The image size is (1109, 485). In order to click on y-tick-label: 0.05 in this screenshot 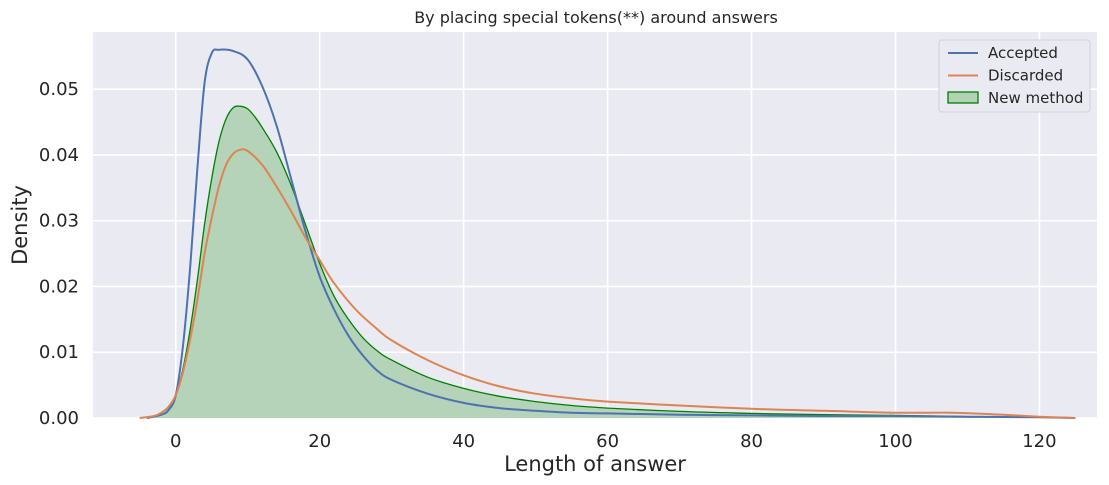, I will do `click(59, 89)`.